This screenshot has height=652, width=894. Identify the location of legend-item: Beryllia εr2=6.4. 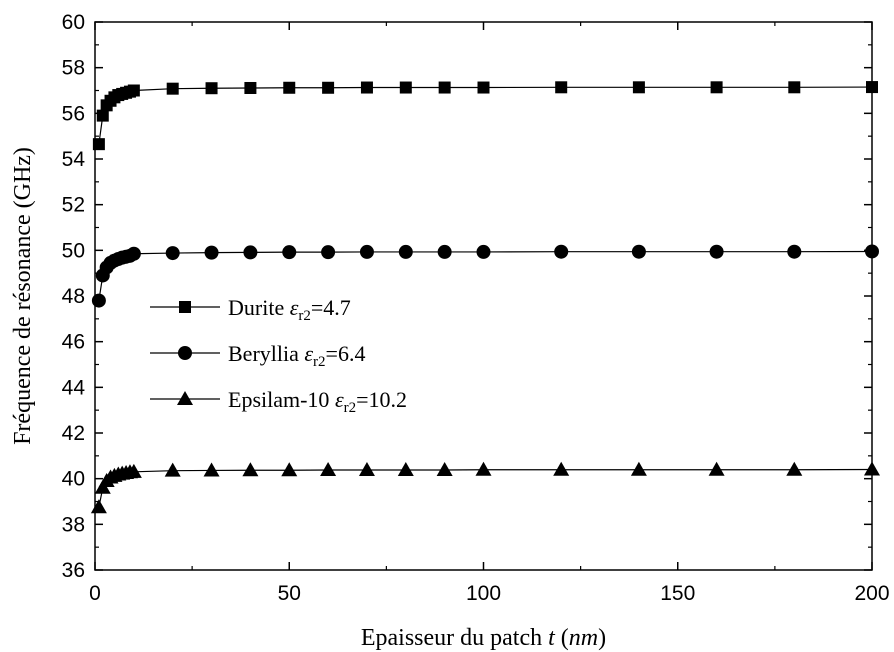
(257, 355).